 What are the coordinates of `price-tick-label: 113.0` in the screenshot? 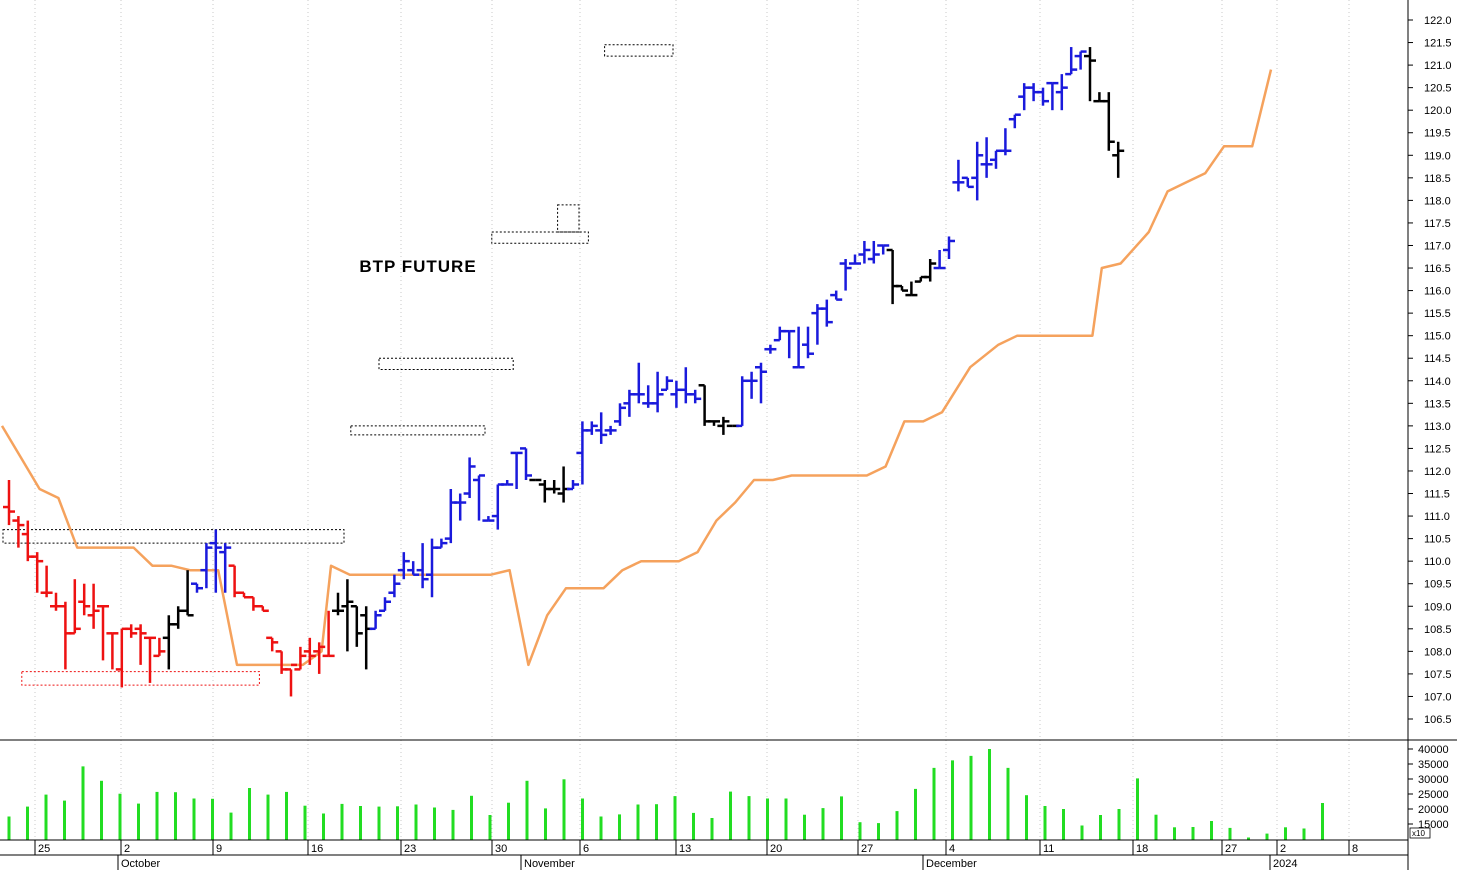 It's located at (1437, 427).